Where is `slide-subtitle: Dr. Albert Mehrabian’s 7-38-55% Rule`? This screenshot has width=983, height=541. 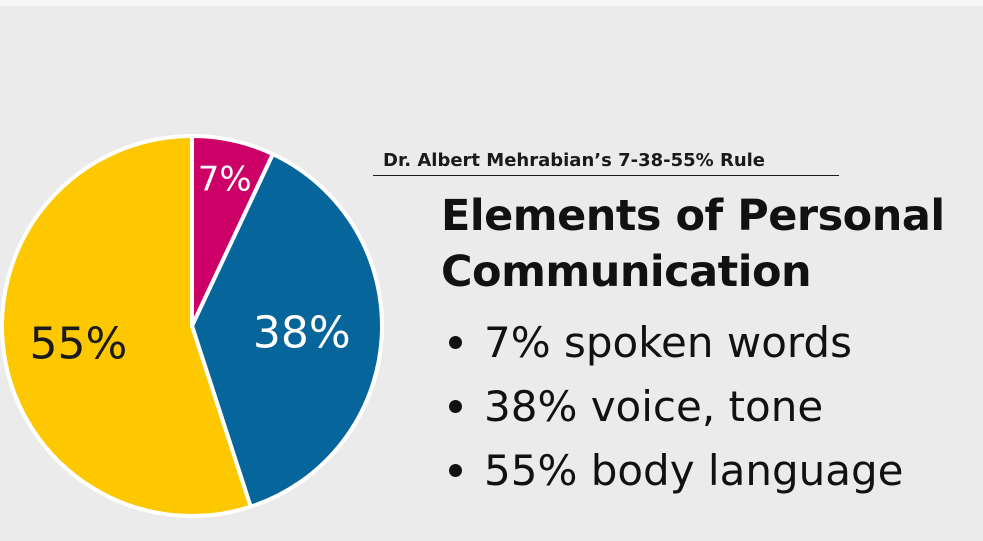
slide-subtitle: Dr. Albert Mehrabian’s 7-38-55% Rule is located at coordinates (606, 162).